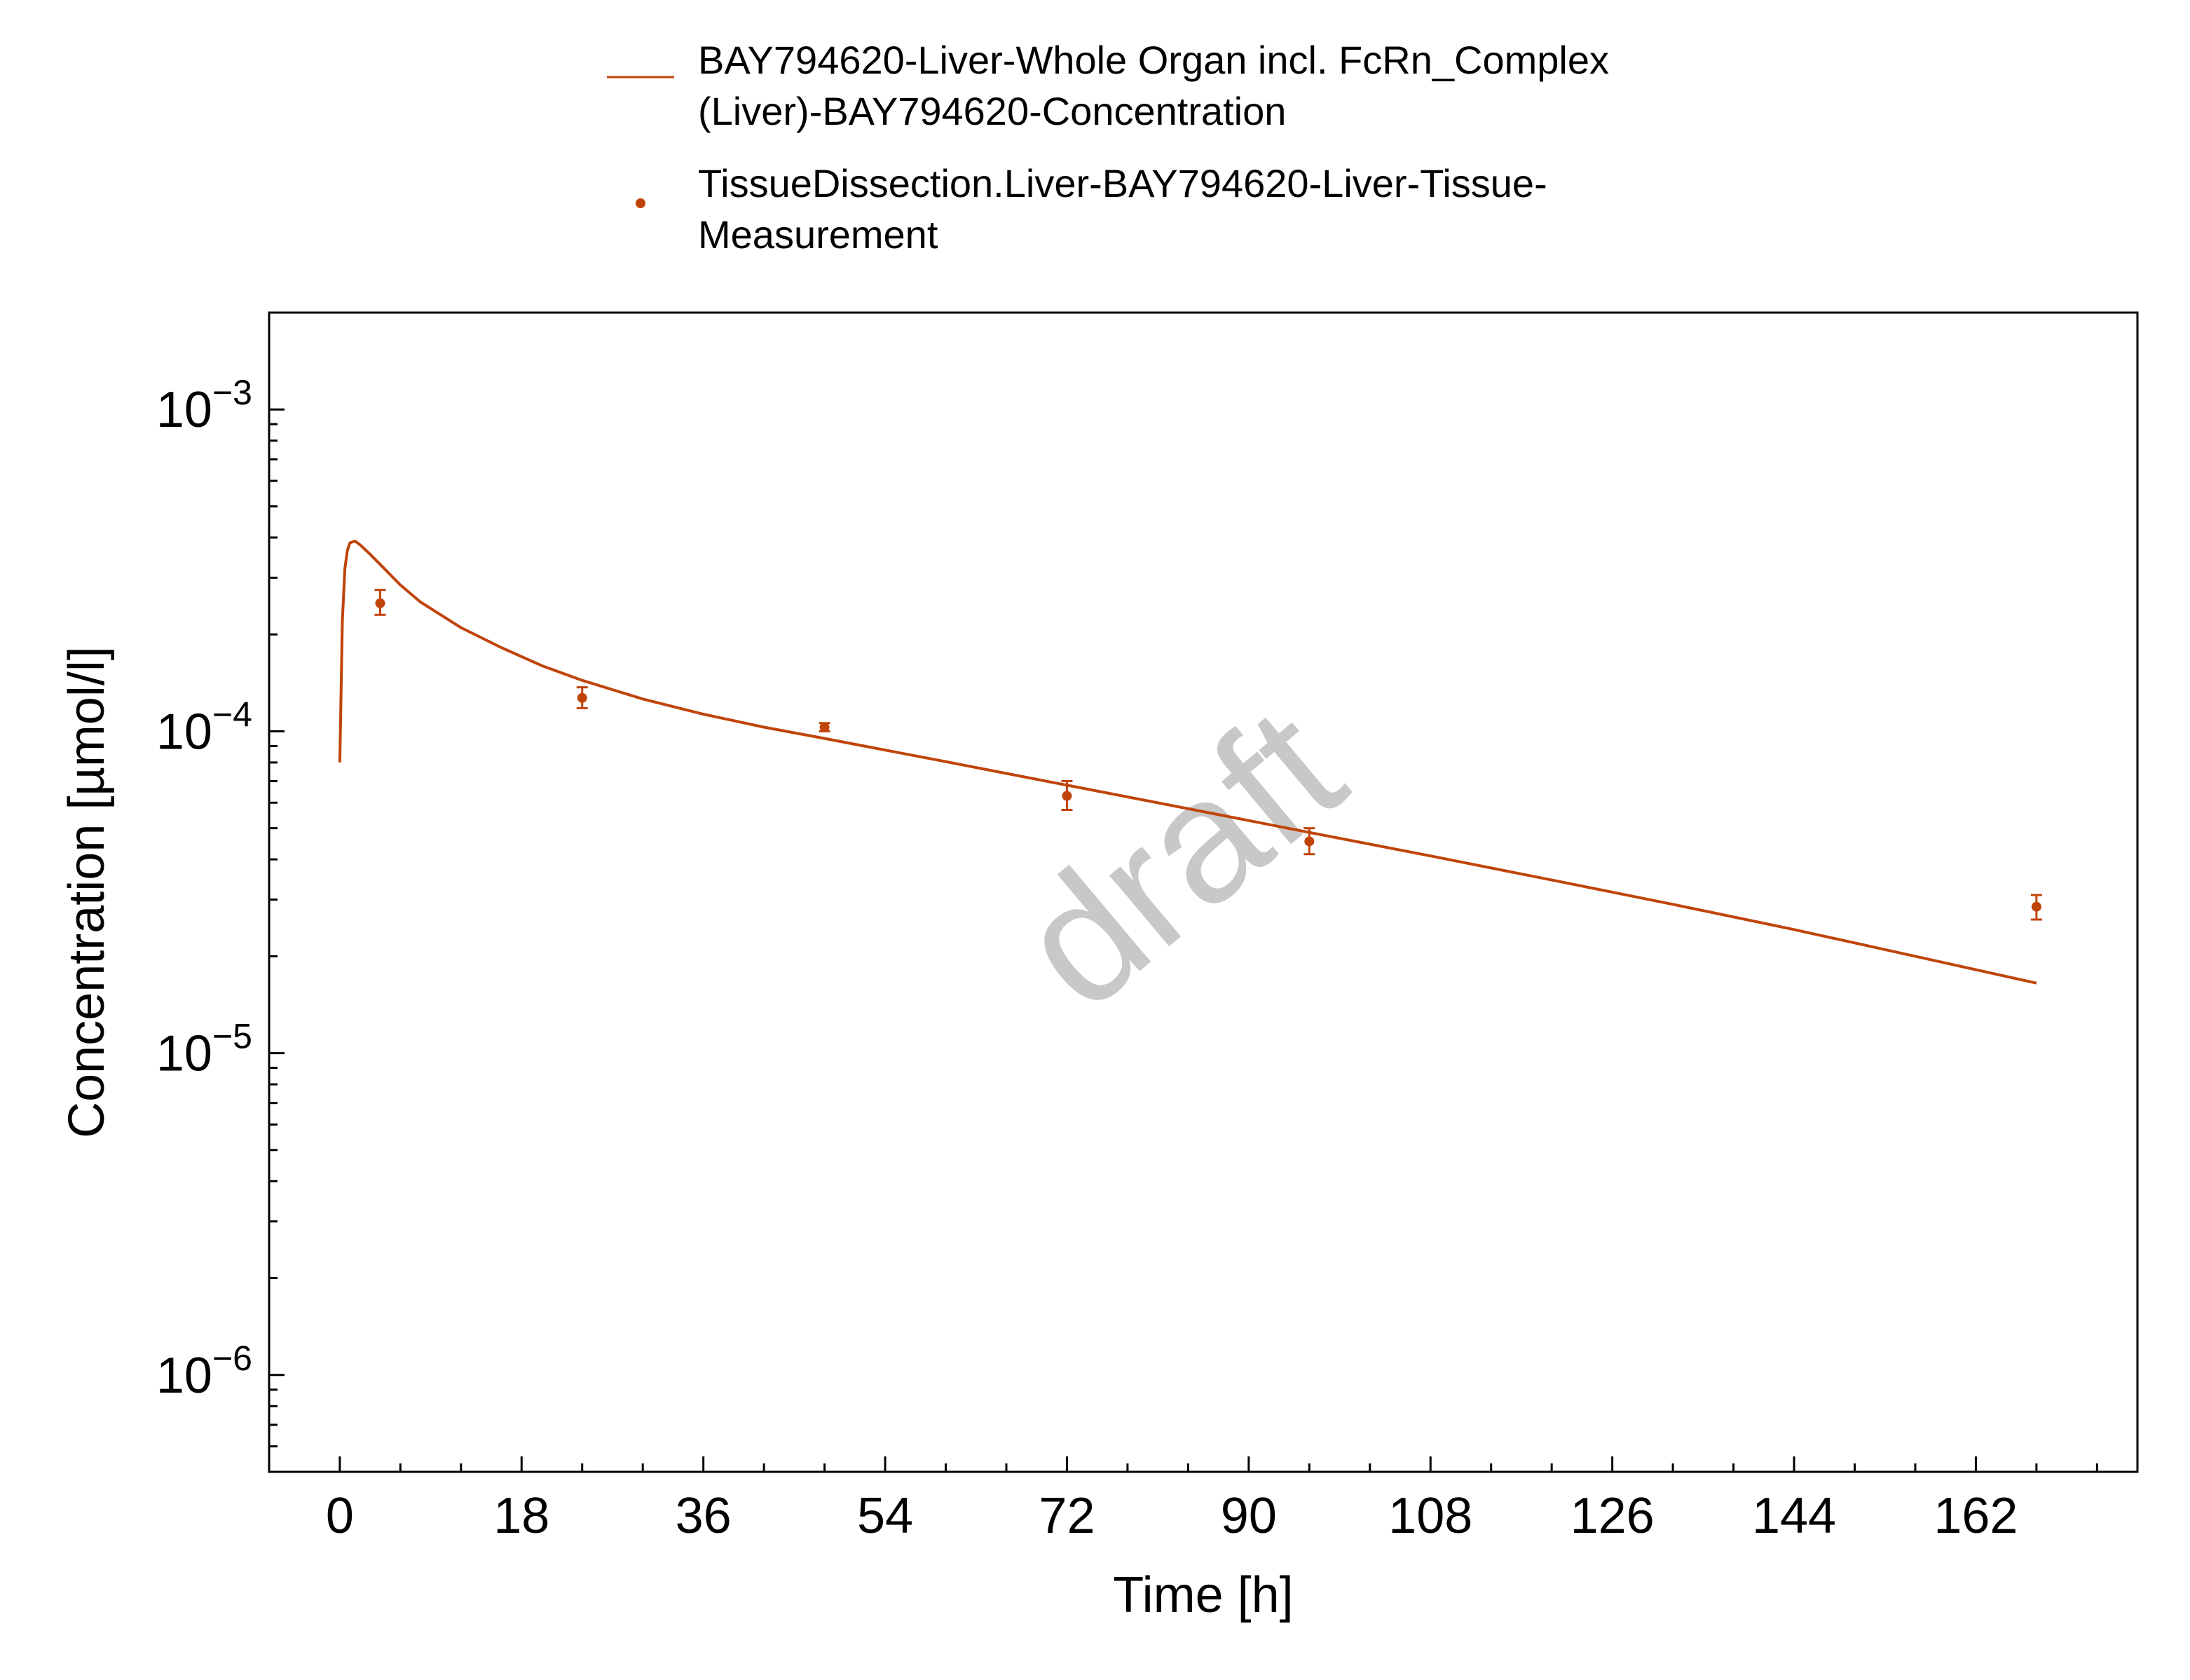 The height and width of the screenshot is (1680, 2190). What do you see at coordinates (87, 892) in the screenshot?
I see `y-axis-title: Concentration [µmol/l]` at bounding box center [87, 892].